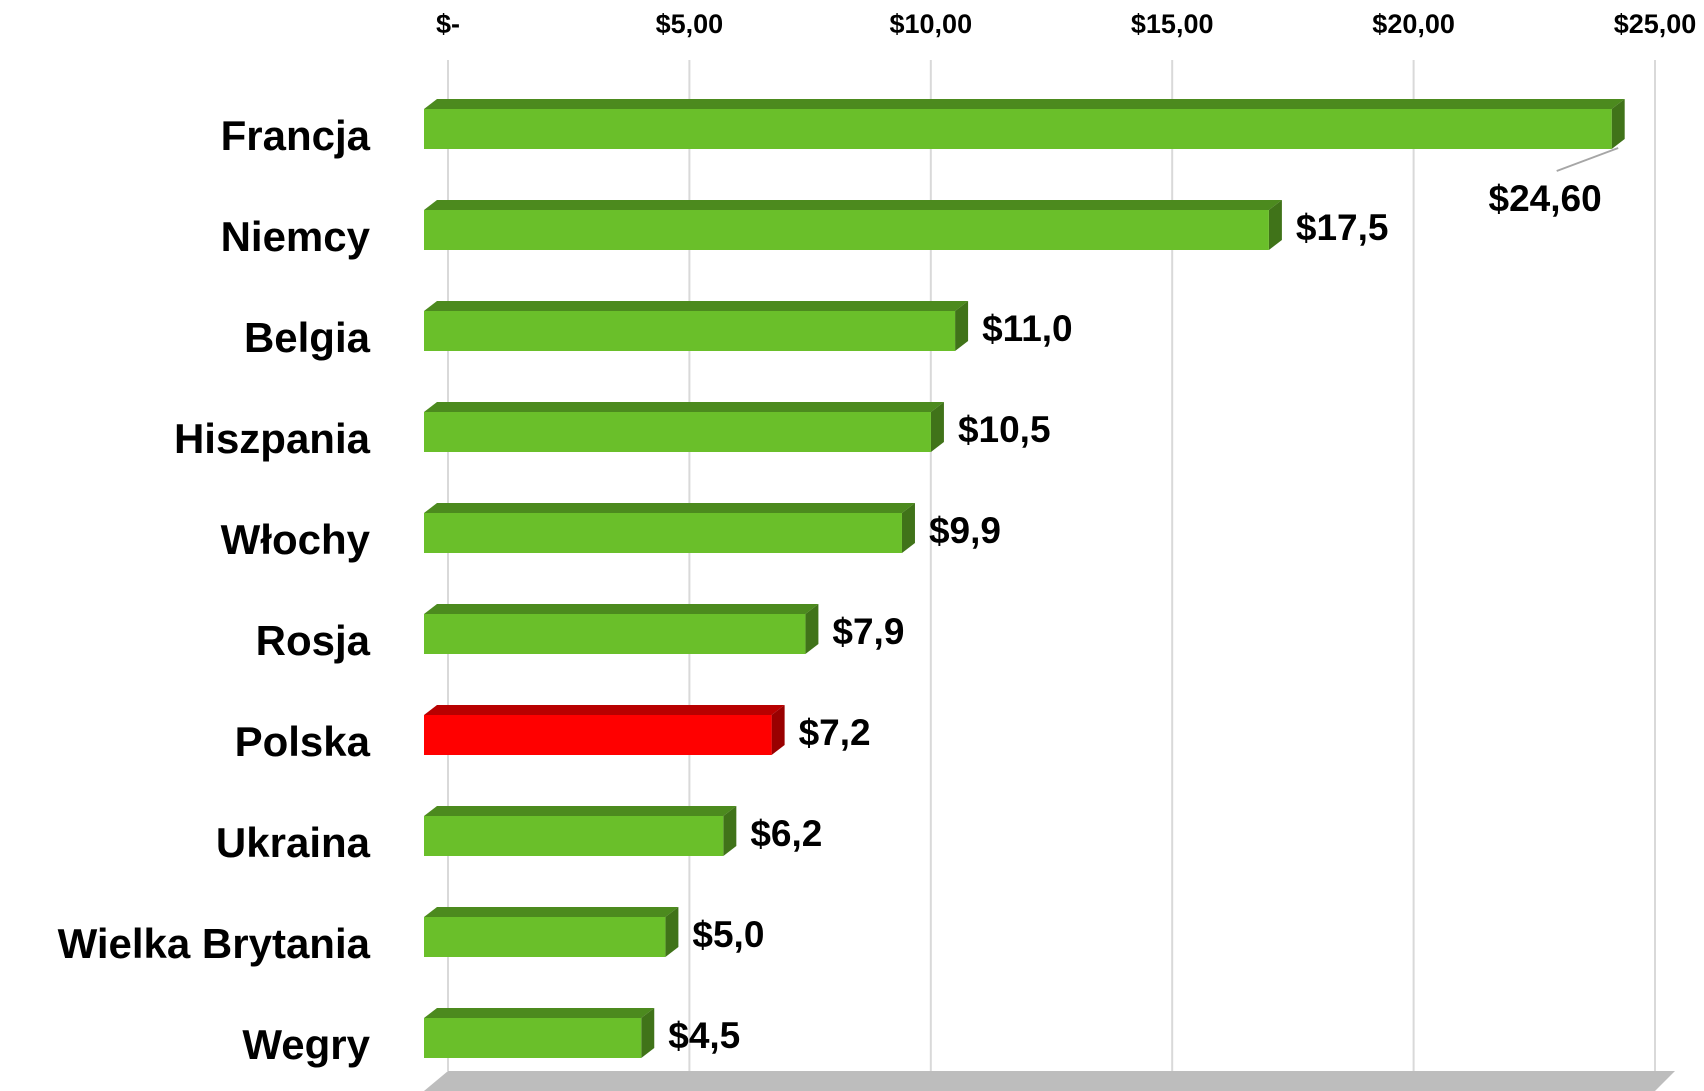  What do you see at coordinates (1655, 24) in the screenshot?
I see `x-tick-label: $25,00` at bounding box center [1655, 24].